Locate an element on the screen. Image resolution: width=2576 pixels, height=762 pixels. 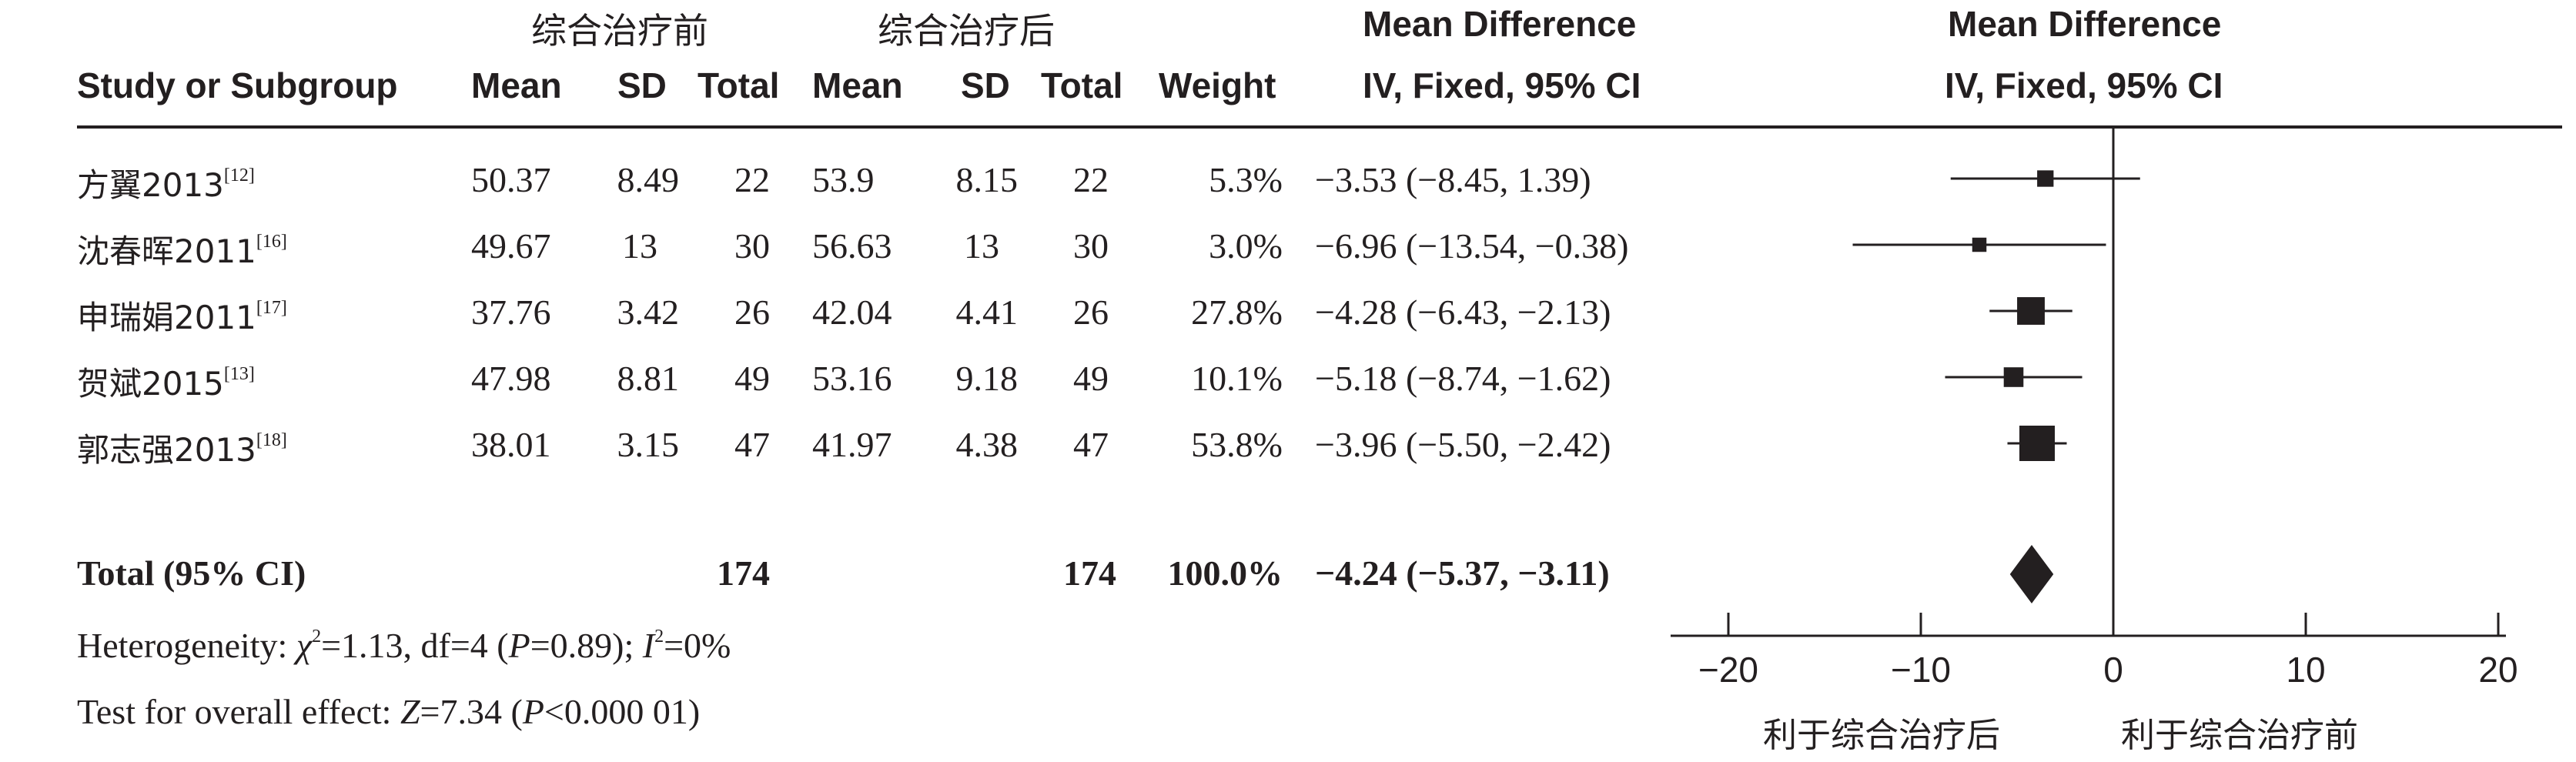
cell-mean2: 41.97 is located at coordinates (852, 444).